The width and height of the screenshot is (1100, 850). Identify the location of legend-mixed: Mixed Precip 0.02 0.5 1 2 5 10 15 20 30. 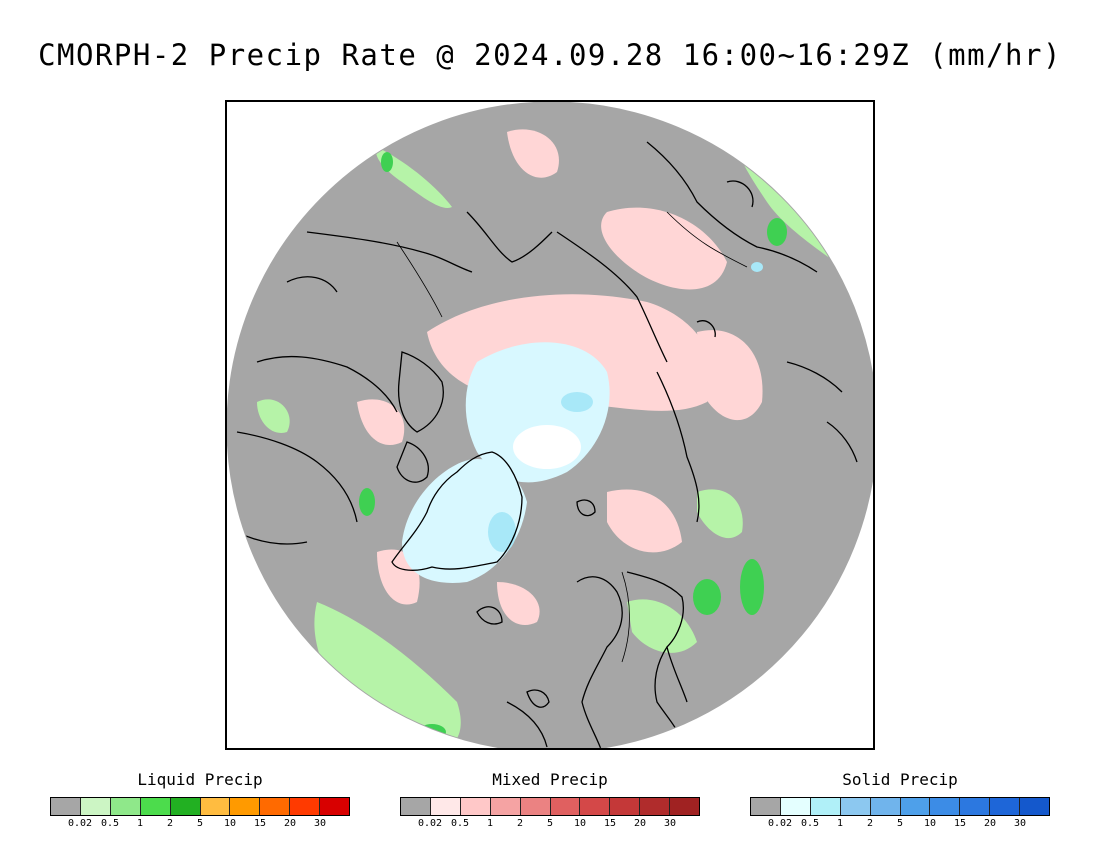
(550, 802).